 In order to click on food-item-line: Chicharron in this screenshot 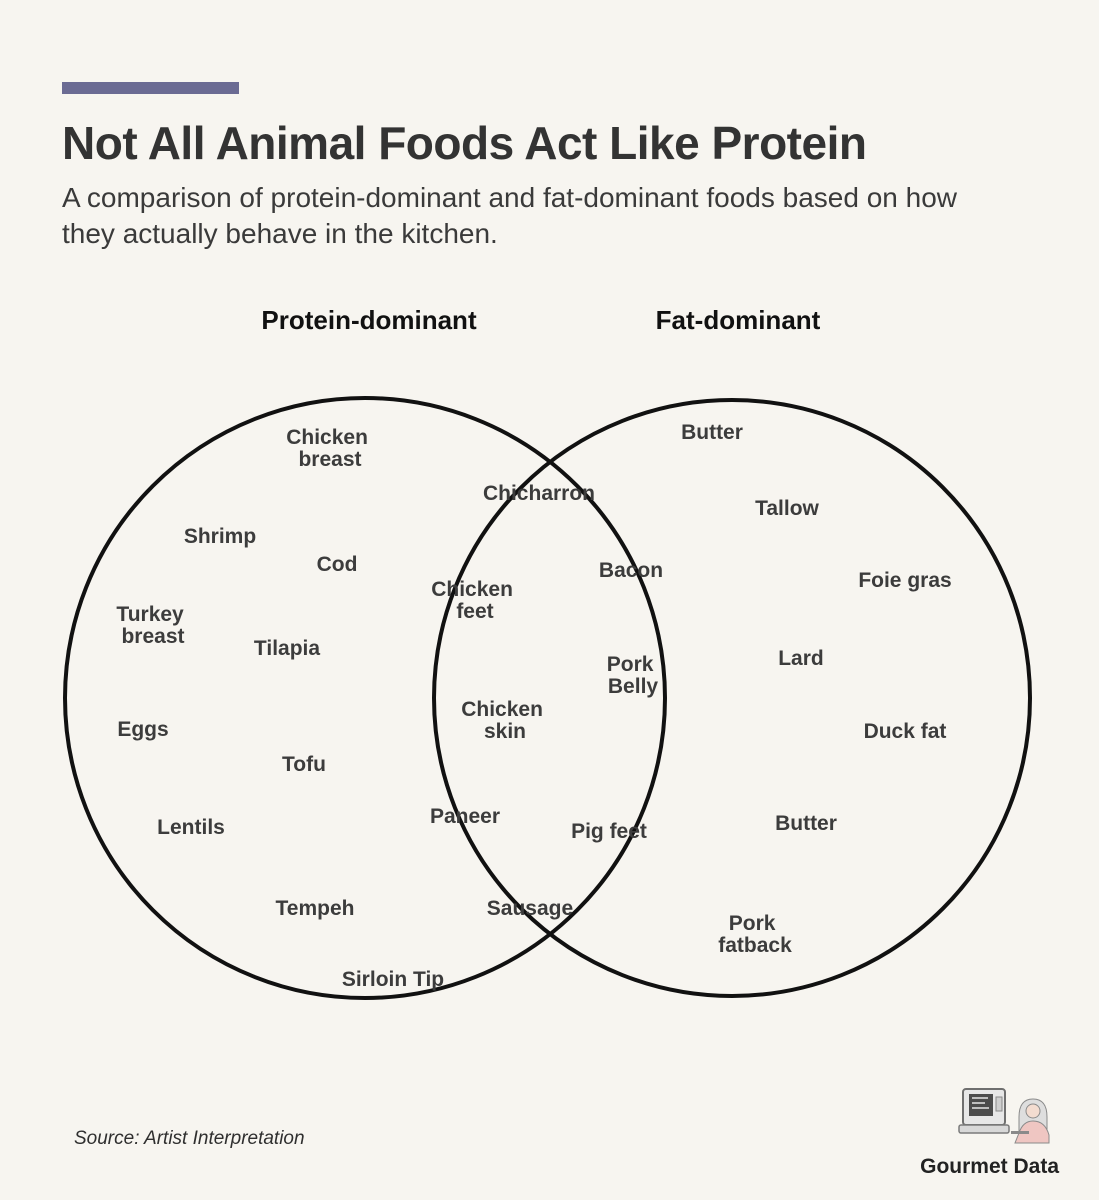, I will do `click(539, 493)`.